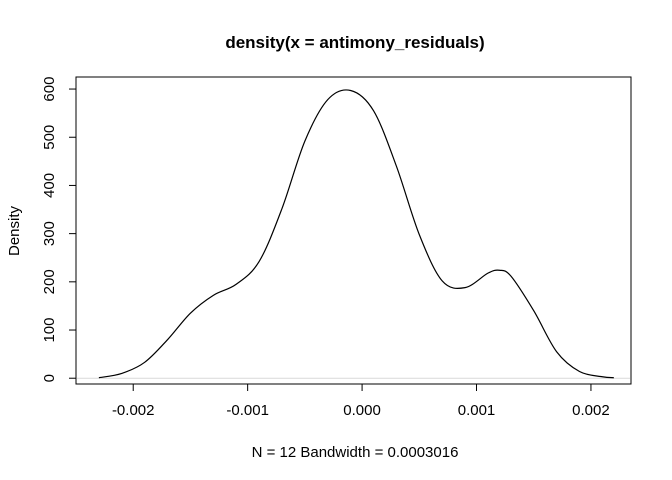 The height and width of the screenshot is (480, 672). Describe the element at coordinates (49, 378) in the screenshot. I see `y-tick-label: 0` at that location.